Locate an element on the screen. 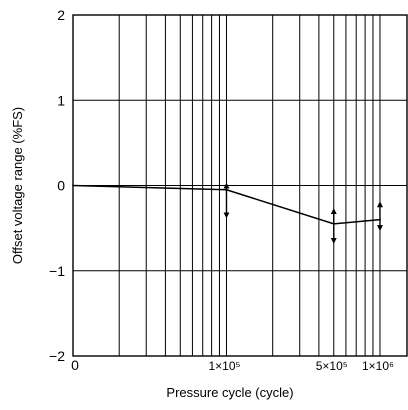  y-axis-title: Offset voltage range (%FS) is located at coordinates (17, 185).